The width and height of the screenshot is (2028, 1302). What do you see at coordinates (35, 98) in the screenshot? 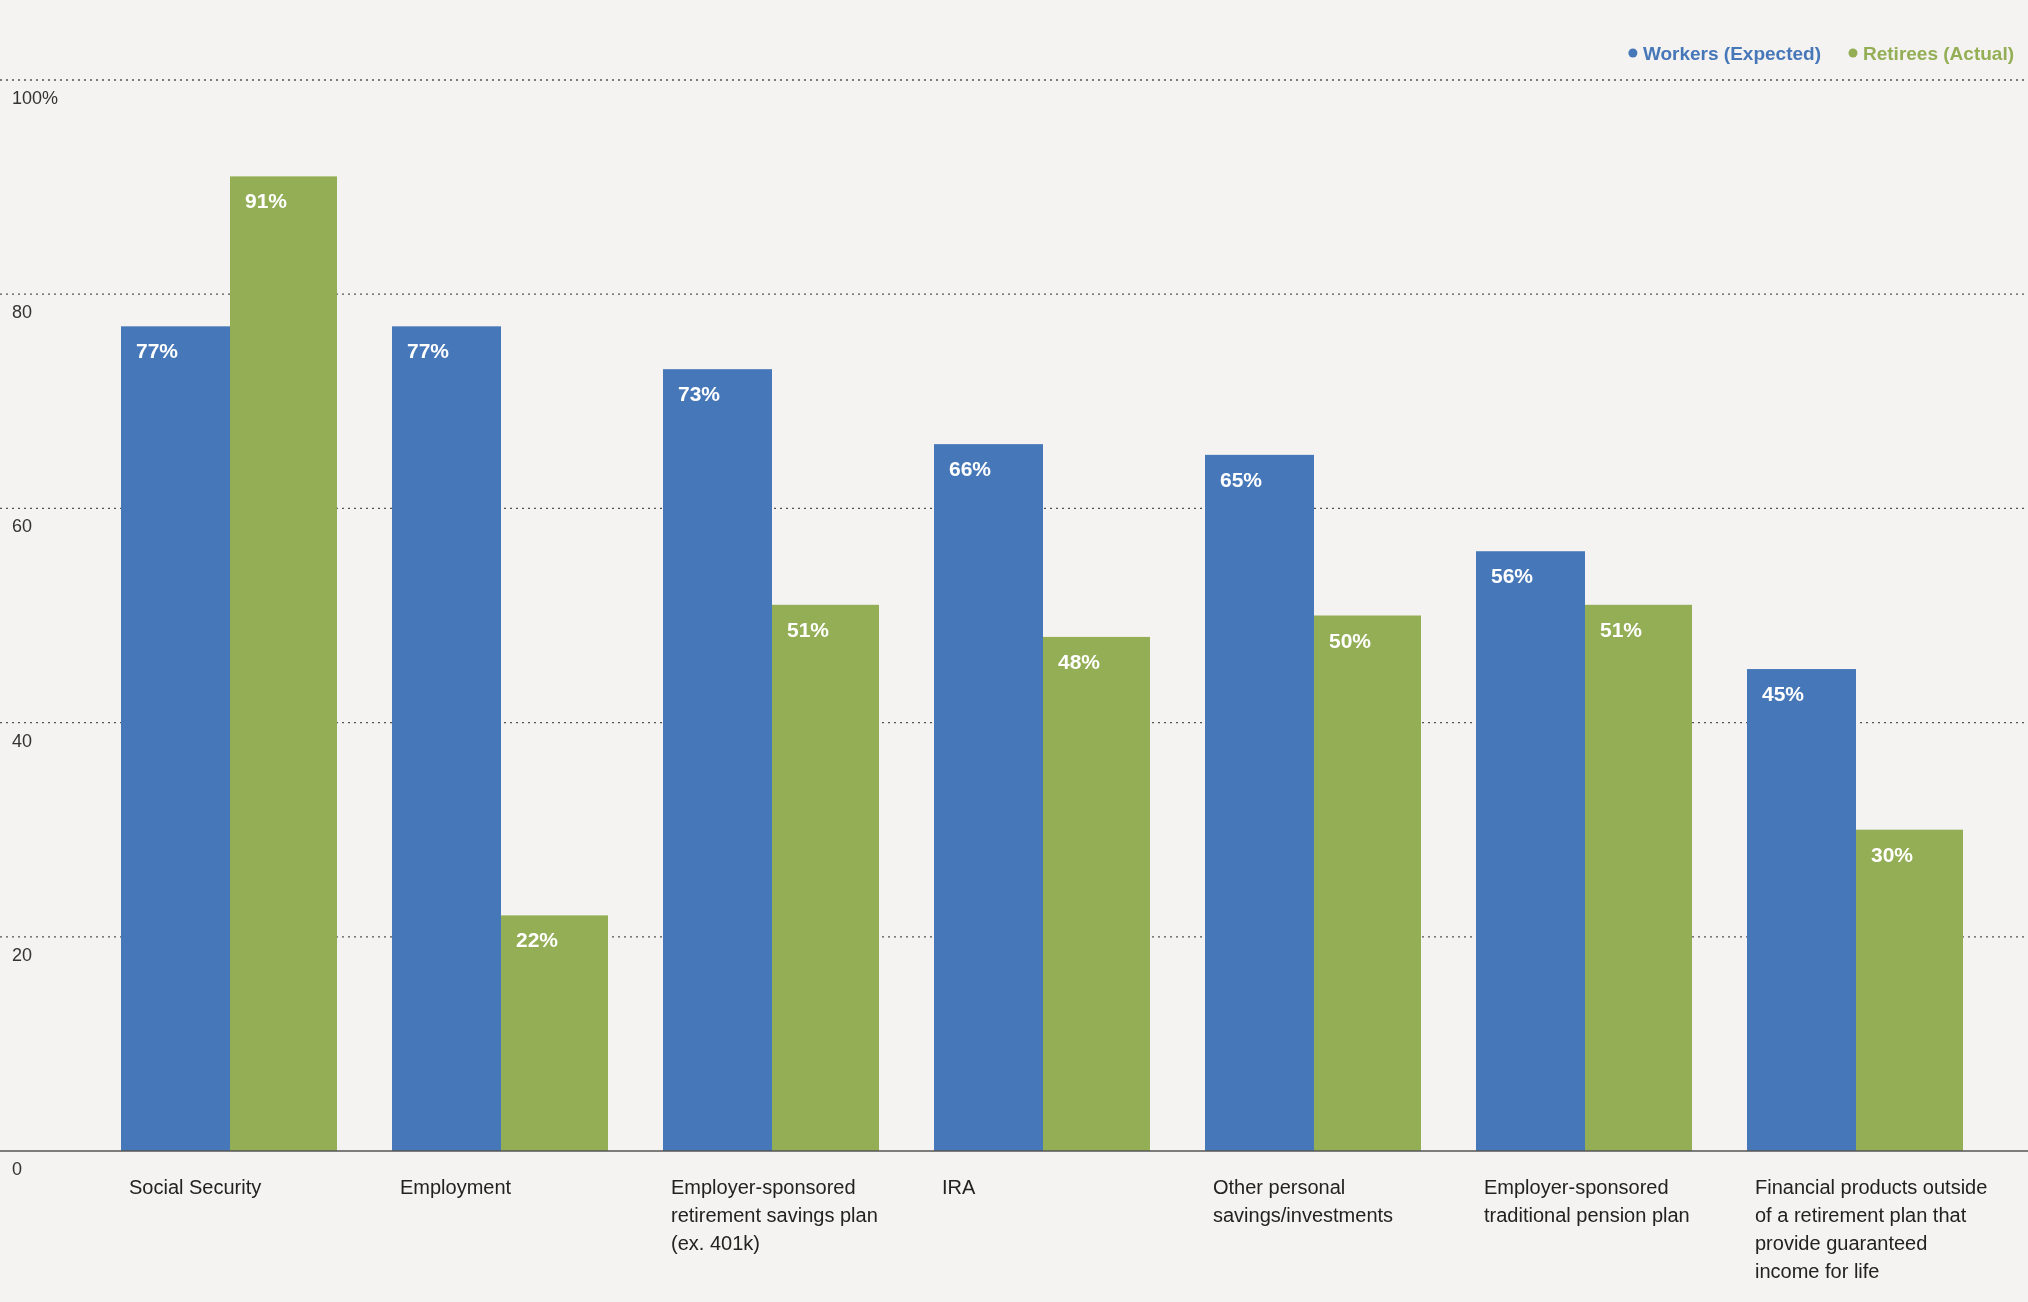
I see `y-tick-label: 100%` at bounding box center [35, 98].